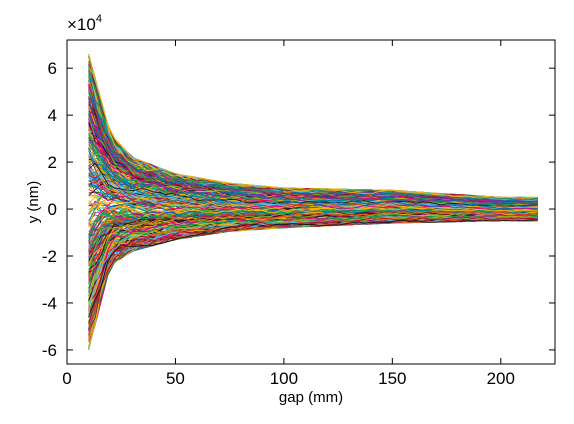  Describe the element at coordinates (392, 378) in the screenshot. I see `x-tick-label: 150` at that location.